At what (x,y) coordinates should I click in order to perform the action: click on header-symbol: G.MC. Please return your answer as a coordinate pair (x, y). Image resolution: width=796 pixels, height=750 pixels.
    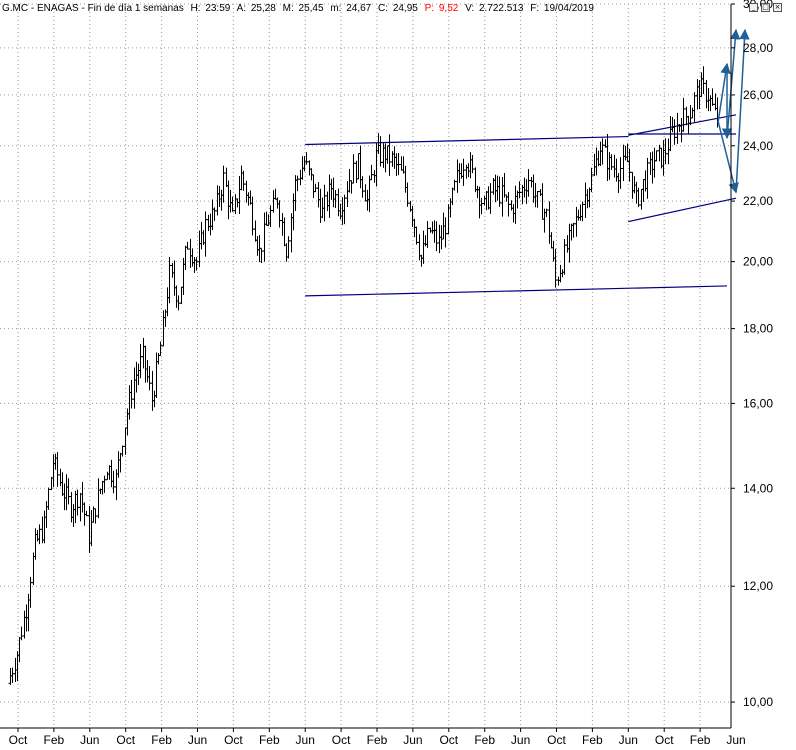
    Looking at the image, I should click on (15, 8).